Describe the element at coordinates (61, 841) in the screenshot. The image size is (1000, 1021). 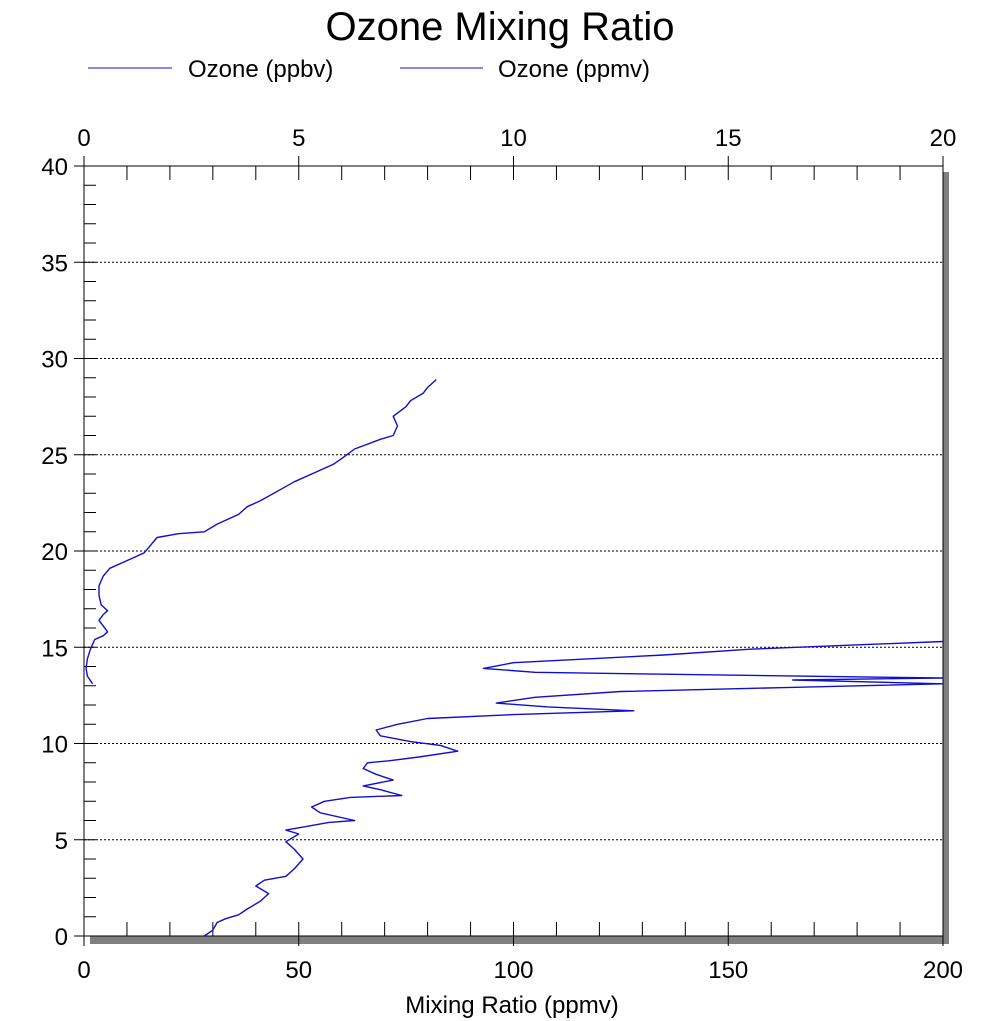
I see `y-tick-label-5: 5` at that location.